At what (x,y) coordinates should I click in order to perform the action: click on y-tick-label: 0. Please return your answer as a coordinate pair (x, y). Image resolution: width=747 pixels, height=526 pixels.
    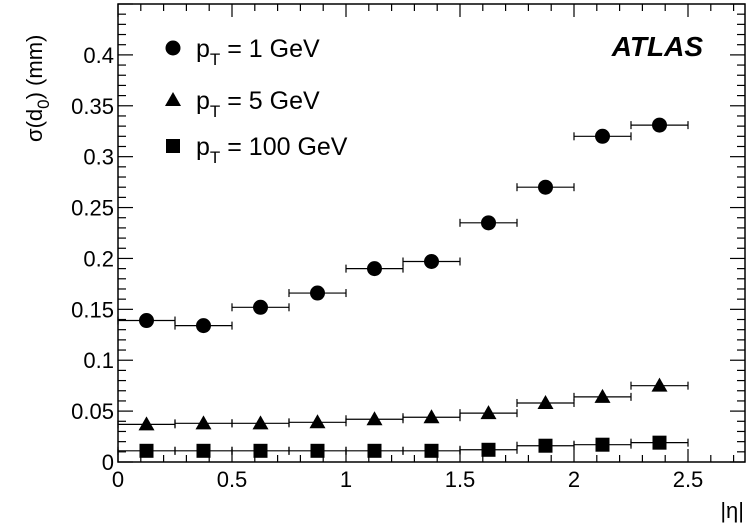
    Looking at the image, I should click on (108, 462).